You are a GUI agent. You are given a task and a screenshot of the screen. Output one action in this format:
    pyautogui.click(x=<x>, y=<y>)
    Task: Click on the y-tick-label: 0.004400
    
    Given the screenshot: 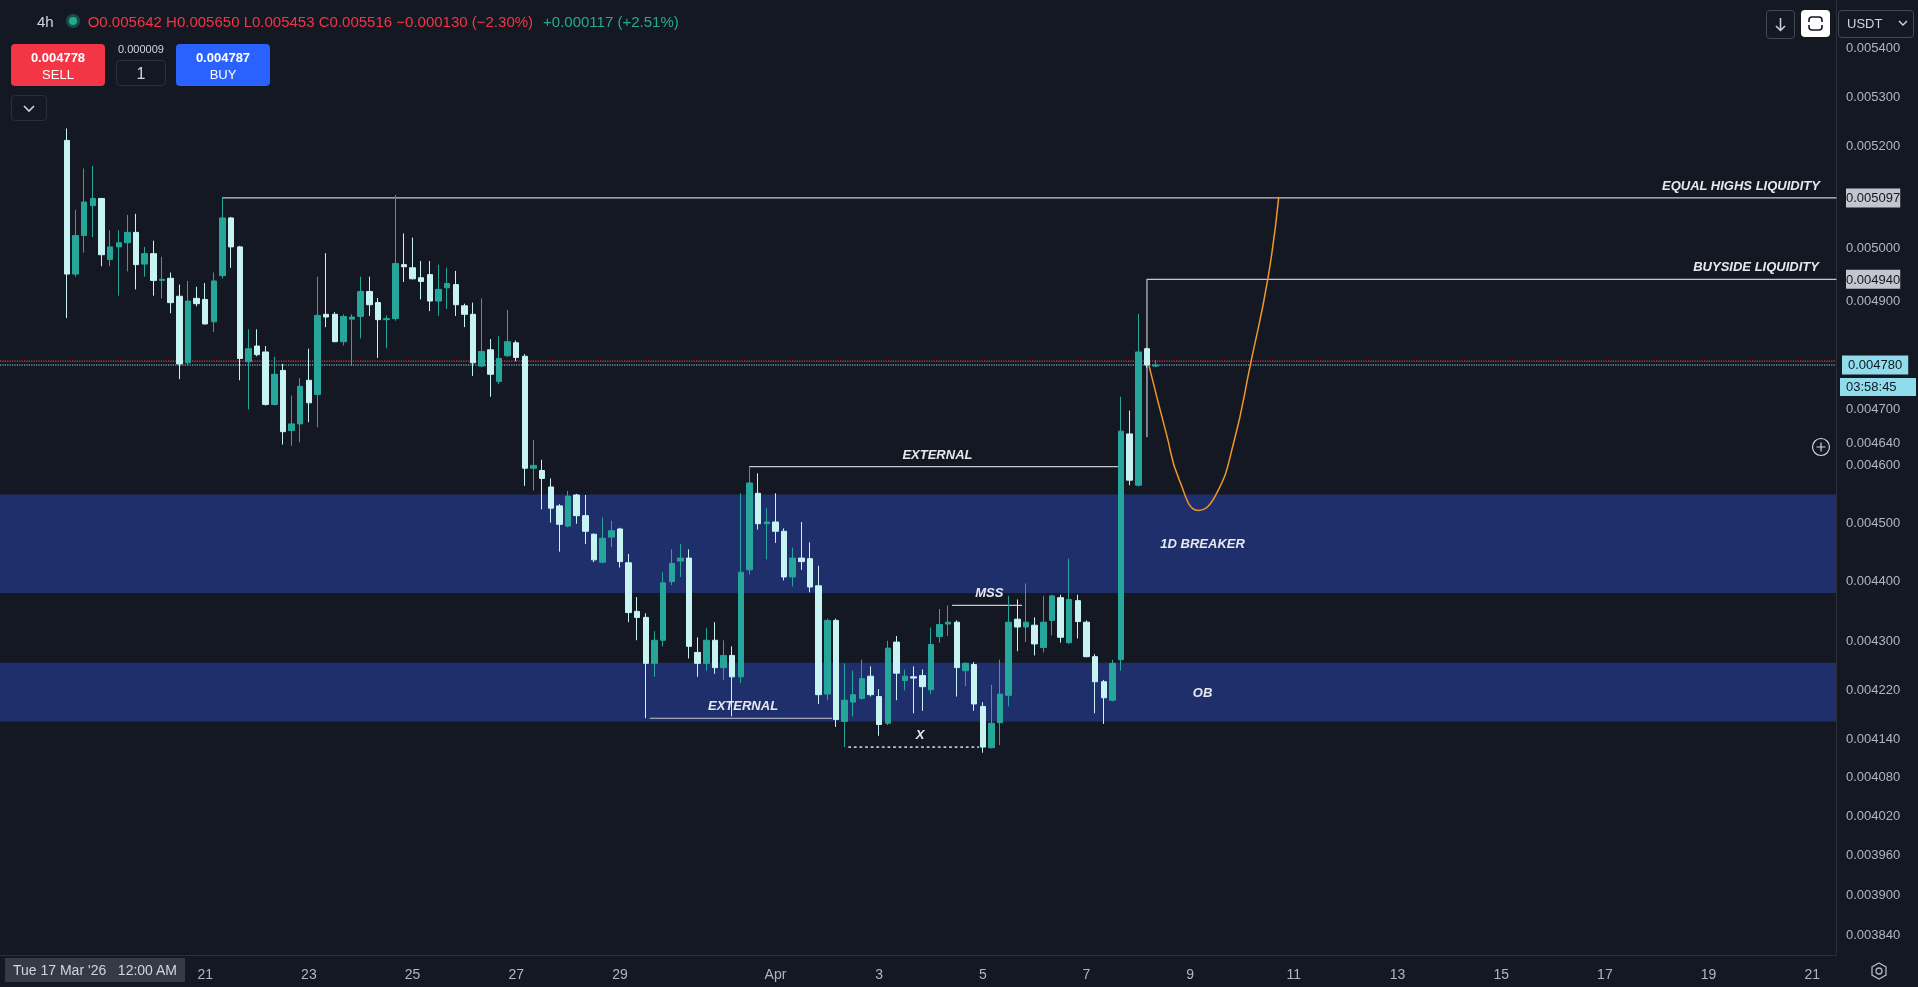 What is the action you would take?
    pyautogui.click(x=1873, y=580)
    